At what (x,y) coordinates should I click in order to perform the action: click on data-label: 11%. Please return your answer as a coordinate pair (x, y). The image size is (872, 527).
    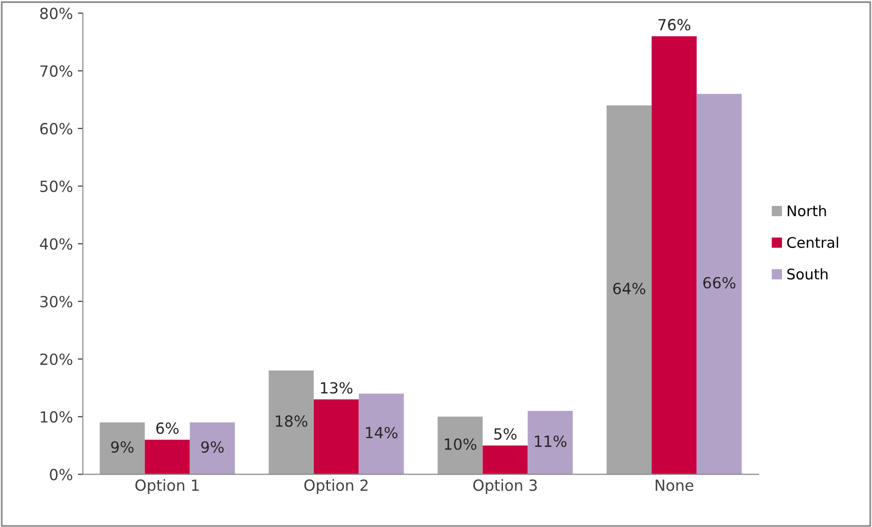
    Looking at the image, I should click on (550, 441).